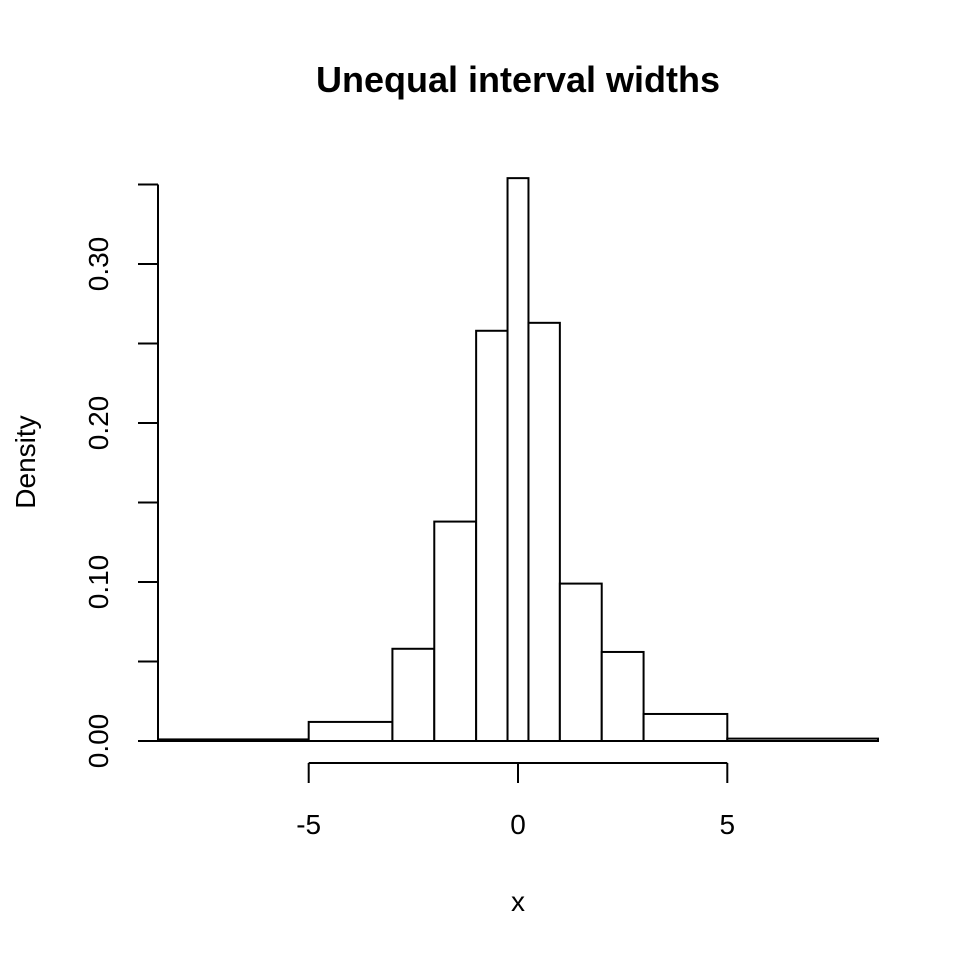 The width and height of the screenshot is (960, 960). Describe the element at coordinates (518, 79) in the screenshot. I see `chart-title: Unequal interval widths` at that location.